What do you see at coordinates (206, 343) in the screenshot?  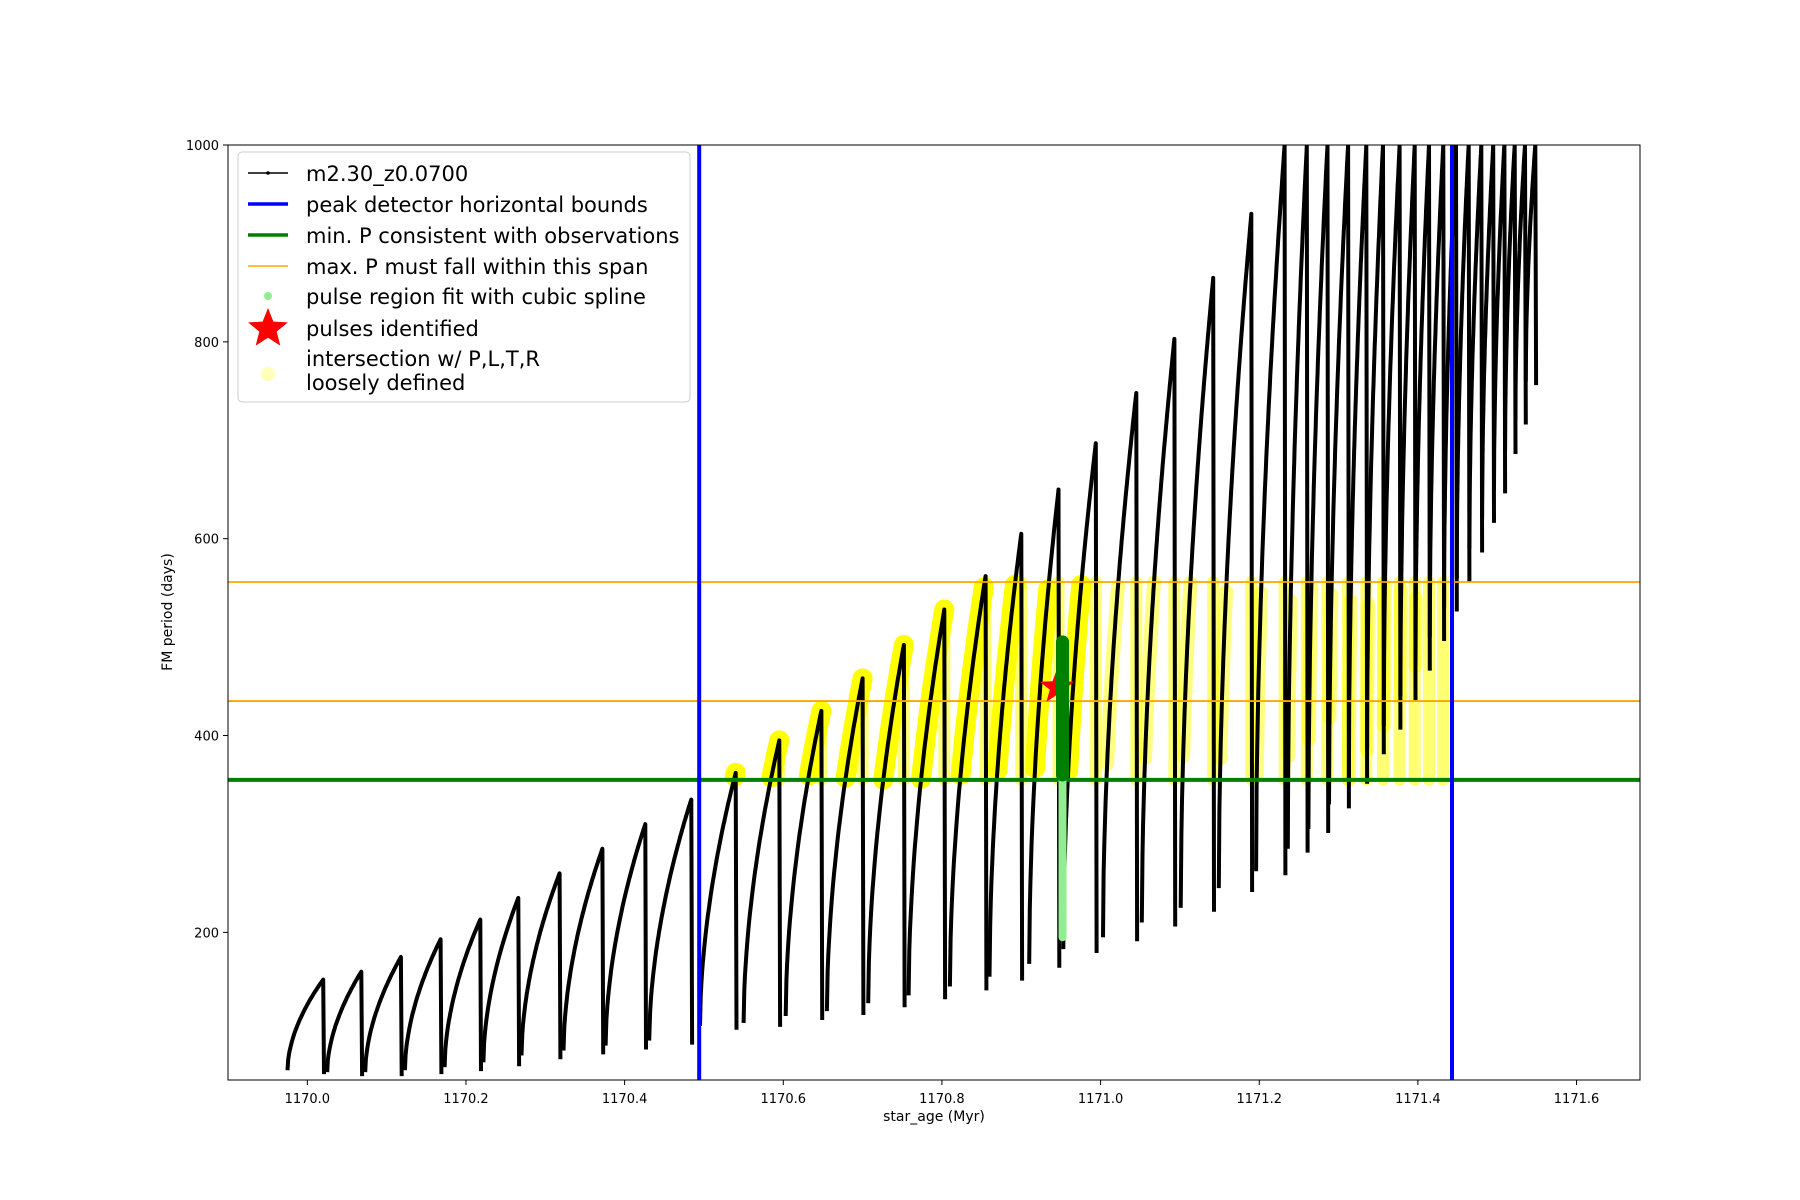 I see `y-tick-label-3: 800` at bounding box center [206, 343].